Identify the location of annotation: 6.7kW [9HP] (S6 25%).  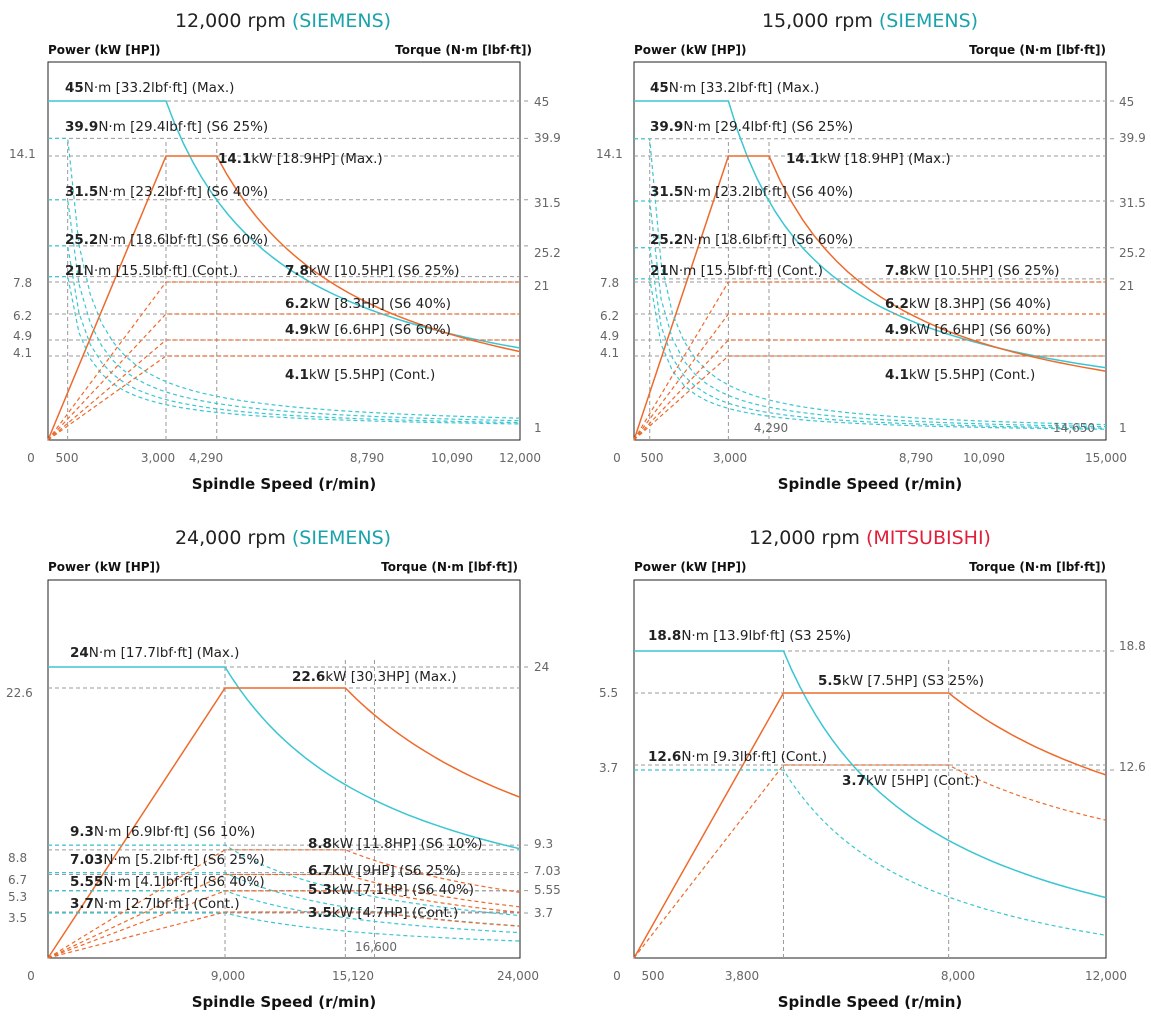
(384, 871).